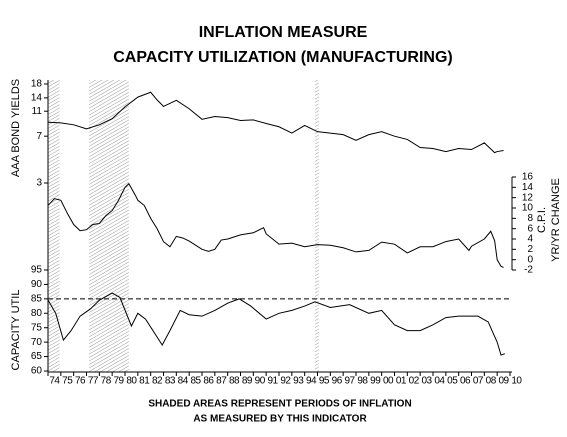 This screenshot has width=567, height=437. What do you see at coordinates (54, 381) in the screenshot?
I see `x-tick-label: 74` at bounding box center [54, 381].